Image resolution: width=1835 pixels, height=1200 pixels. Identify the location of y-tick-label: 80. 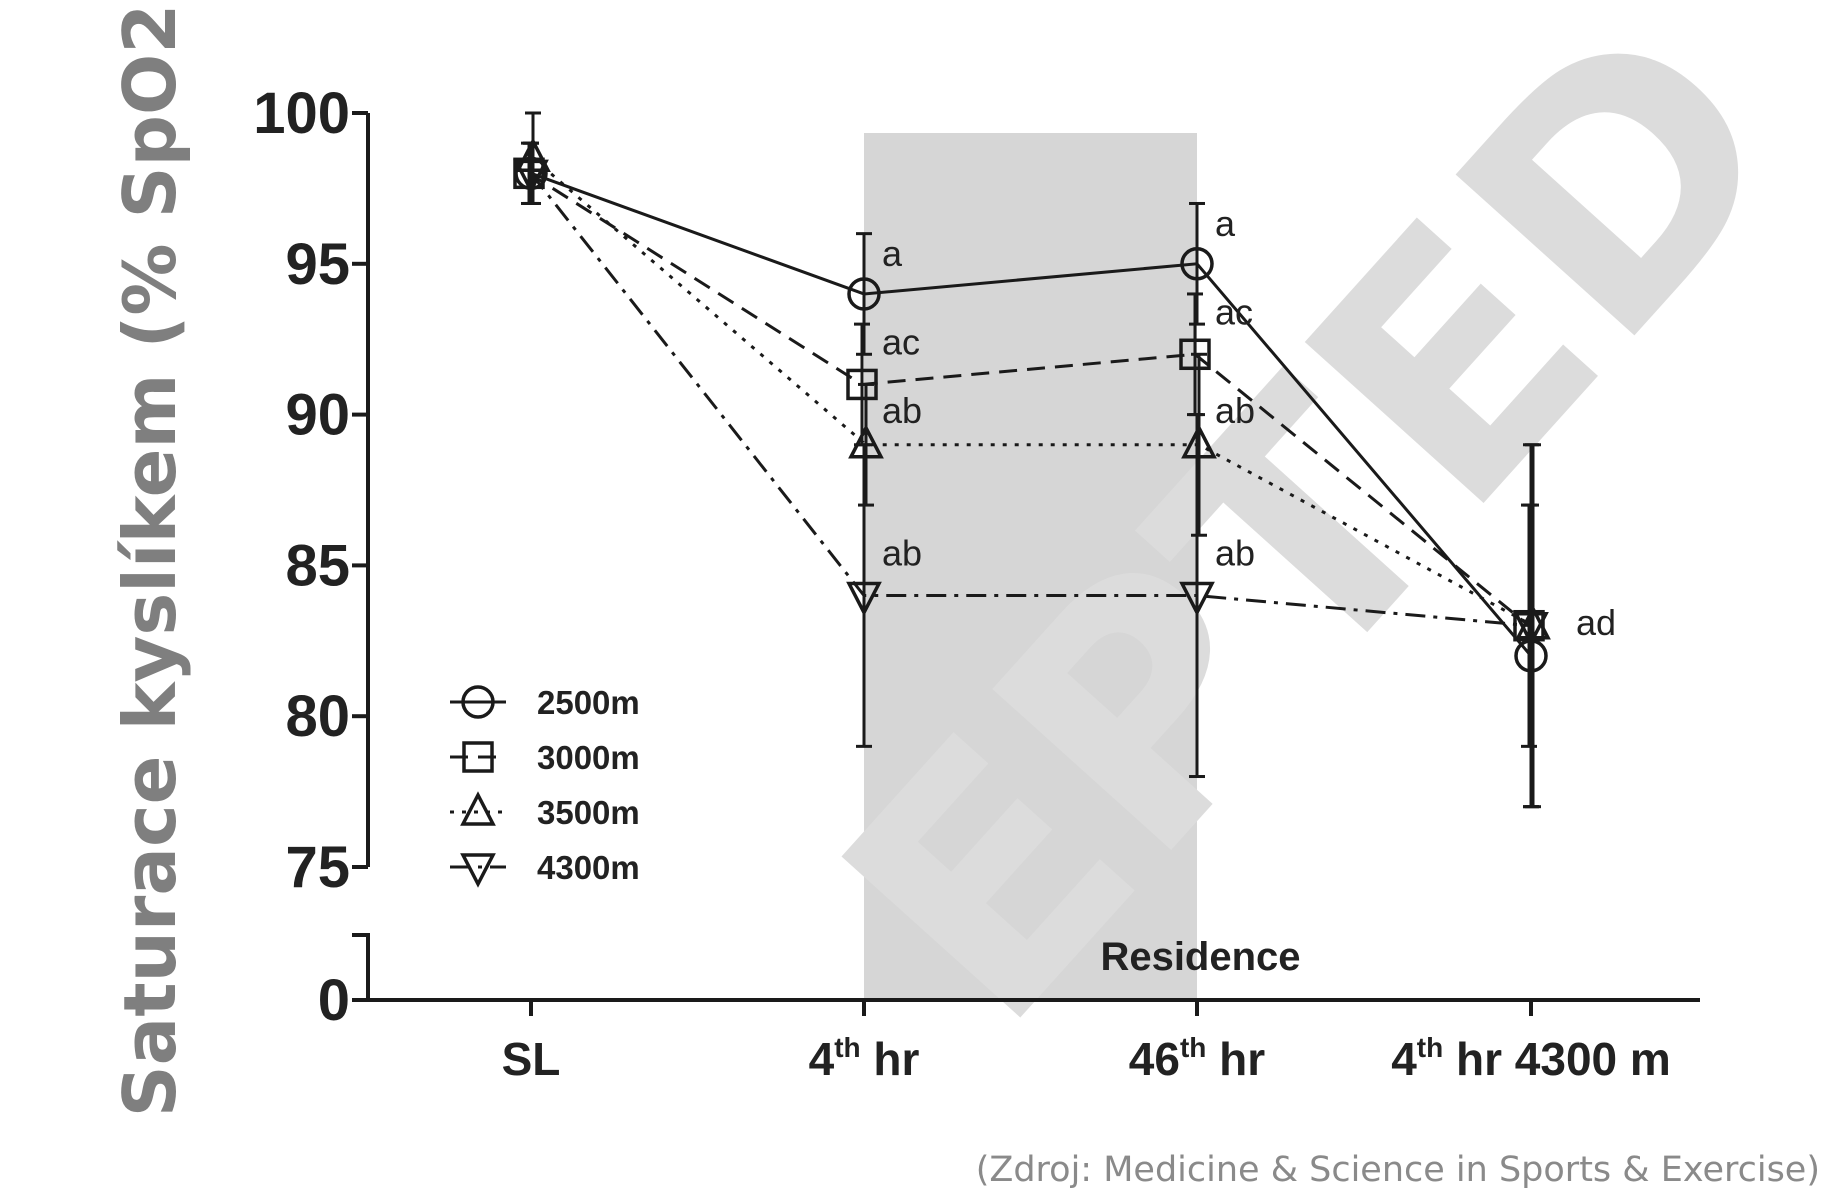
(317, 716).